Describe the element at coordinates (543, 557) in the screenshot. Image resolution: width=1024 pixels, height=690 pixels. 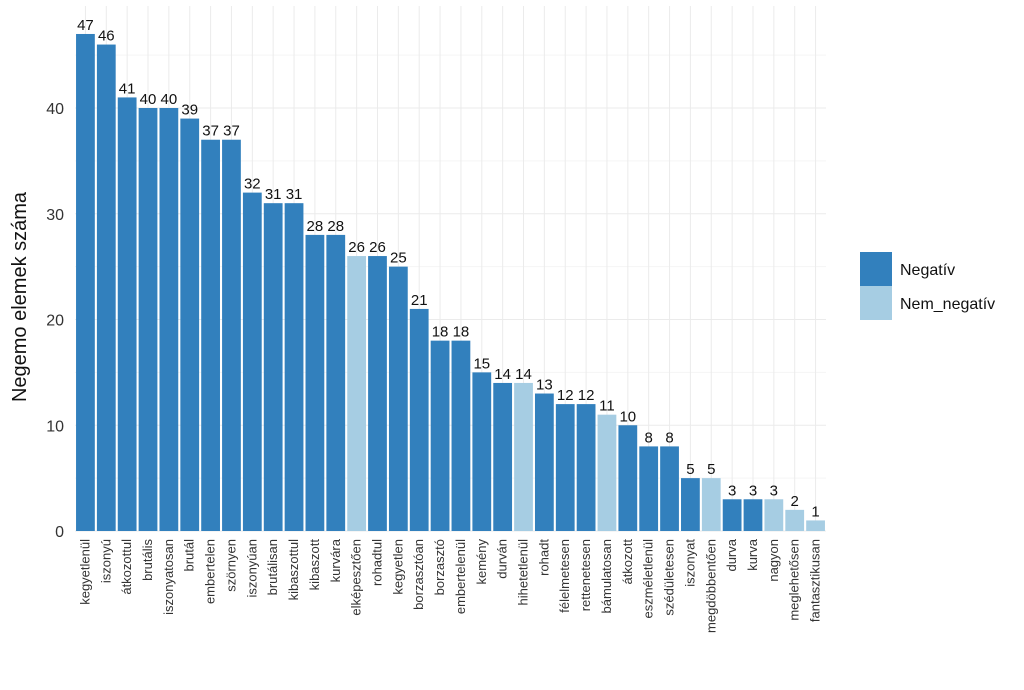
I see `x-tick-label: rohadt` at that location.